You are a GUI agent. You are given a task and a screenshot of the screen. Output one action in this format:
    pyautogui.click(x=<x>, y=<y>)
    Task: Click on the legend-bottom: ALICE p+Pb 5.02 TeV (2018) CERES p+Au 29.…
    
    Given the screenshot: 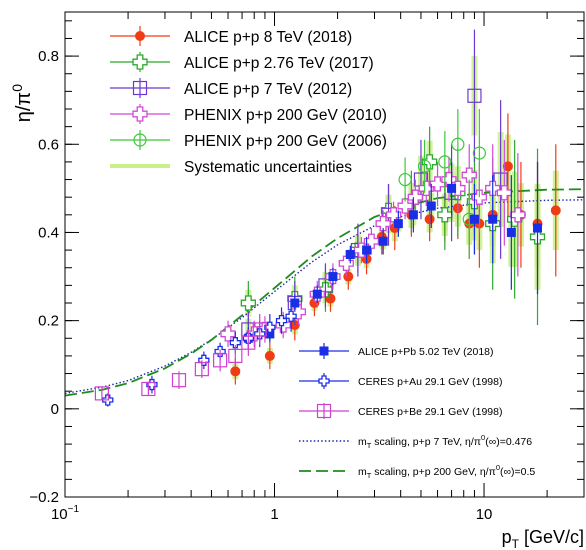 What is the action you would take?
    pyautogui.click(x=417, y=411)
    